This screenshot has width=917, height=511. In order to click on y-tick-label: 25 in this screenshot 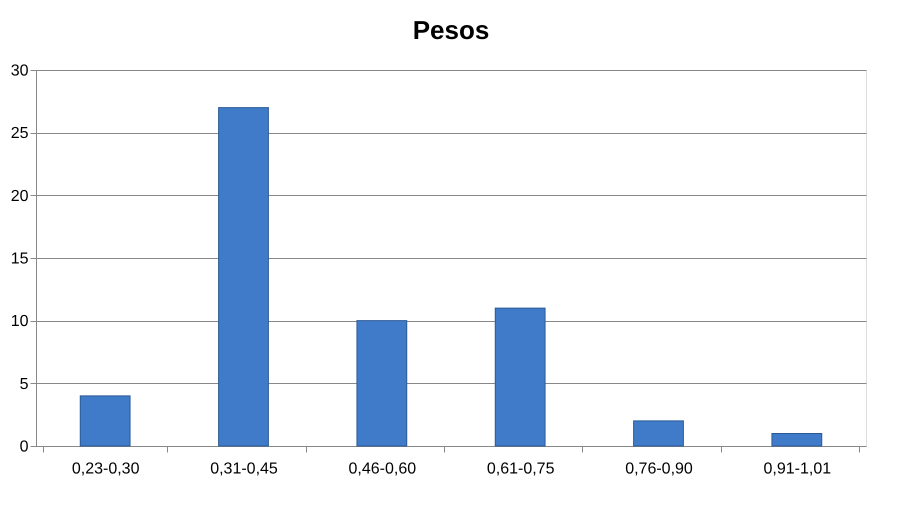, I will do `click(19, 133)`.